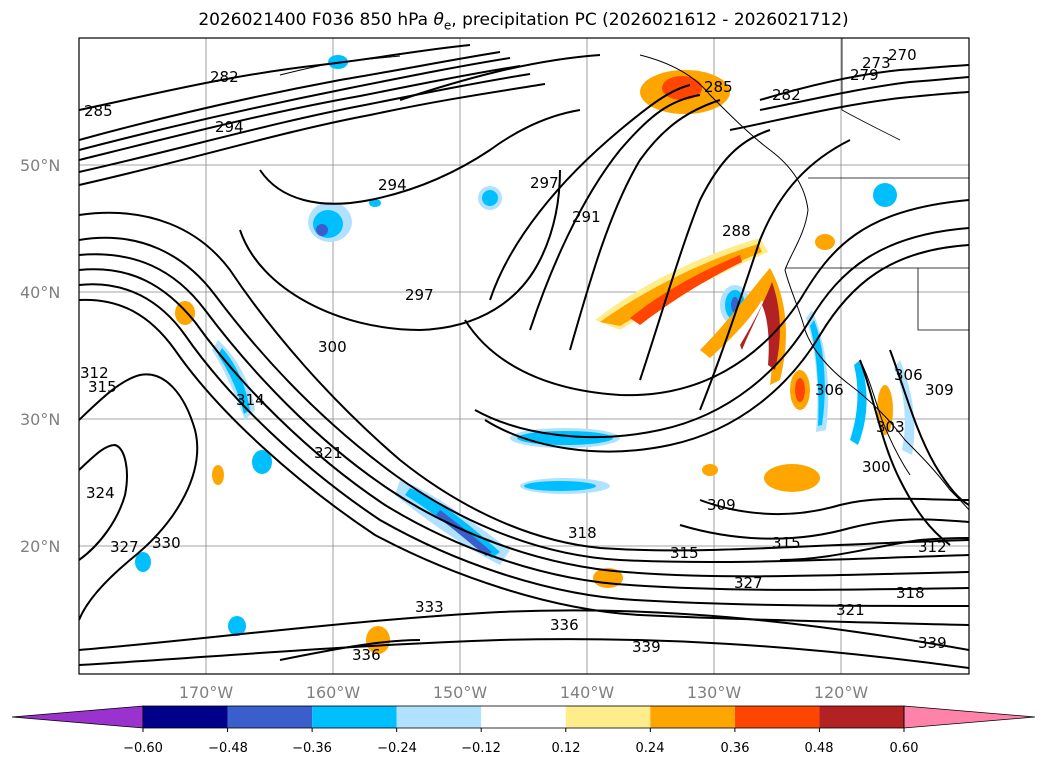  I want to click on latitude-labels: 50°N 40°N 30°N 20°N, so click(40, 356).